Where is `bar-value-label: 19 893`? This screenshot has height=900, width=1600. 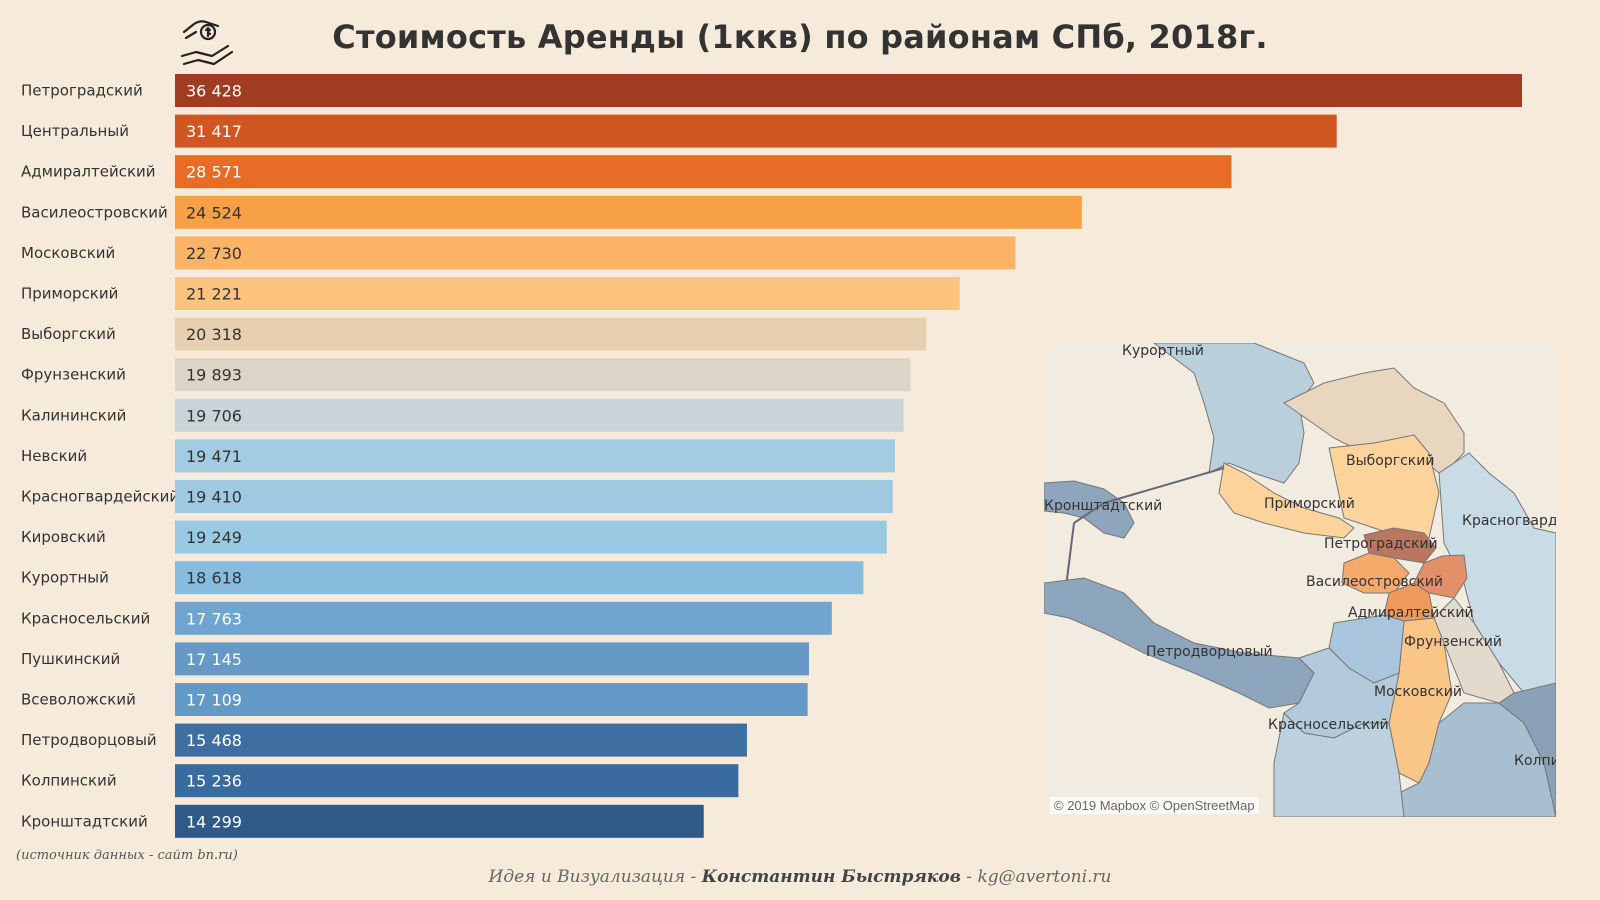
bar-value-label: 19 893 is located at coordinates (214, 375).